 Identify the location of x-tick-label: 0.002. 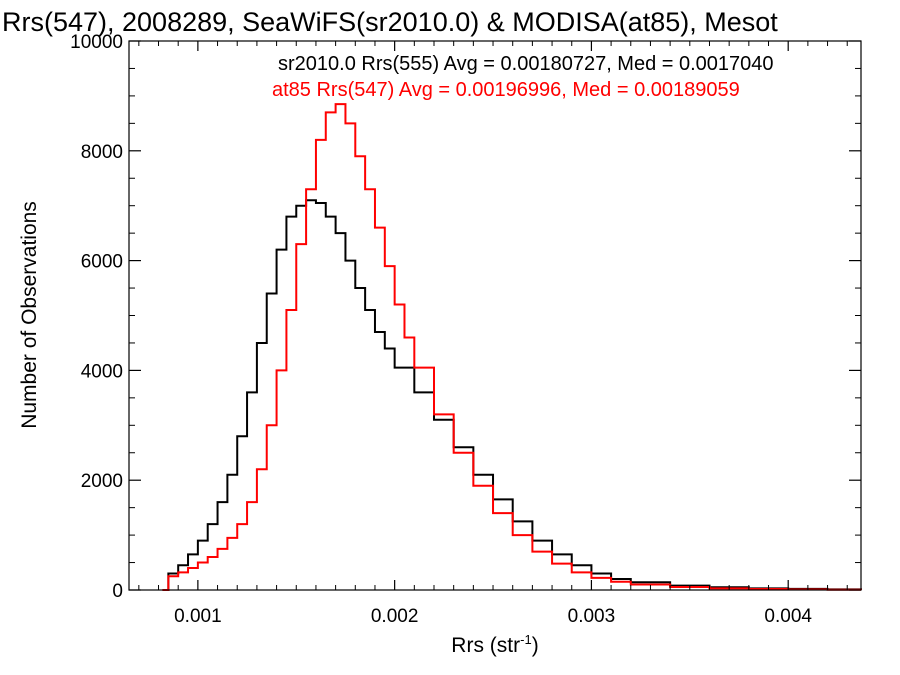
(395, 616).